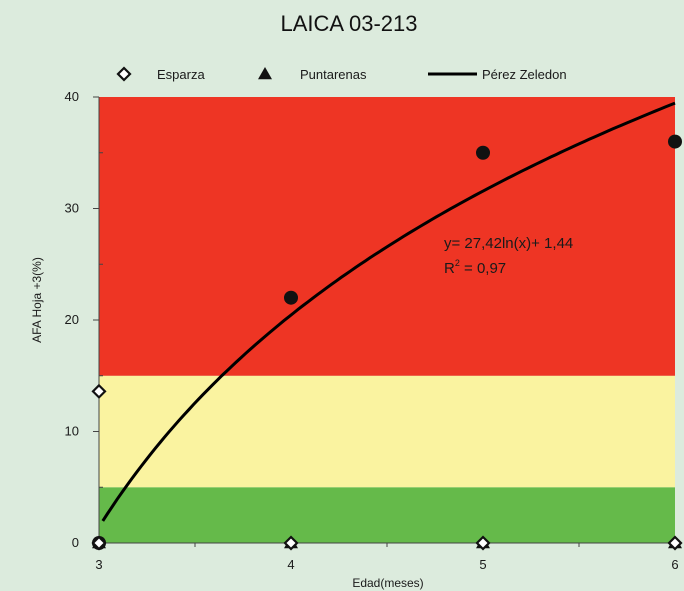 The width and height of the screenshot is (684, 591). I want to click on legend-label: Puntarenas, so click(333, 74).